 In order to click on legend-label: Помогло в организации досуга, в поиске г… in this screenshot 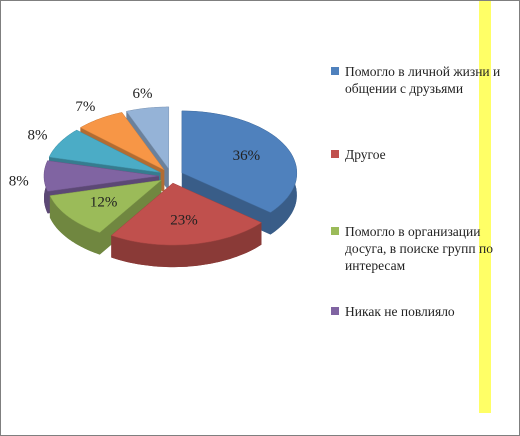, I will do `click(419, 248)`.